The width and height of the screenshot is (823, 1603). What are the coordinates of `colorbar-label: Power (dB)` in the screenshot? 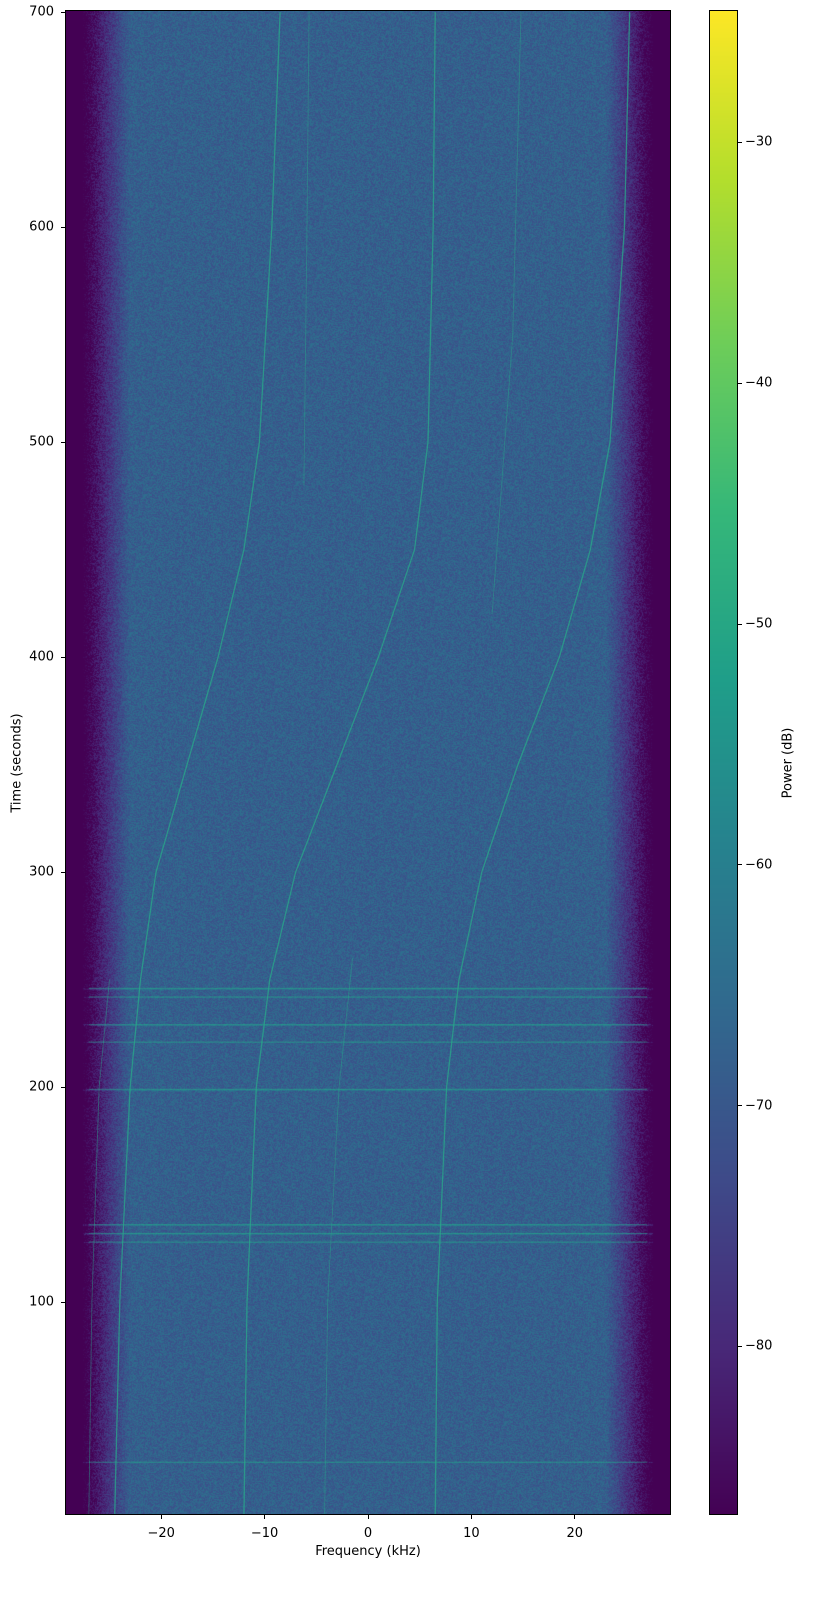 It's located at (788, 763).